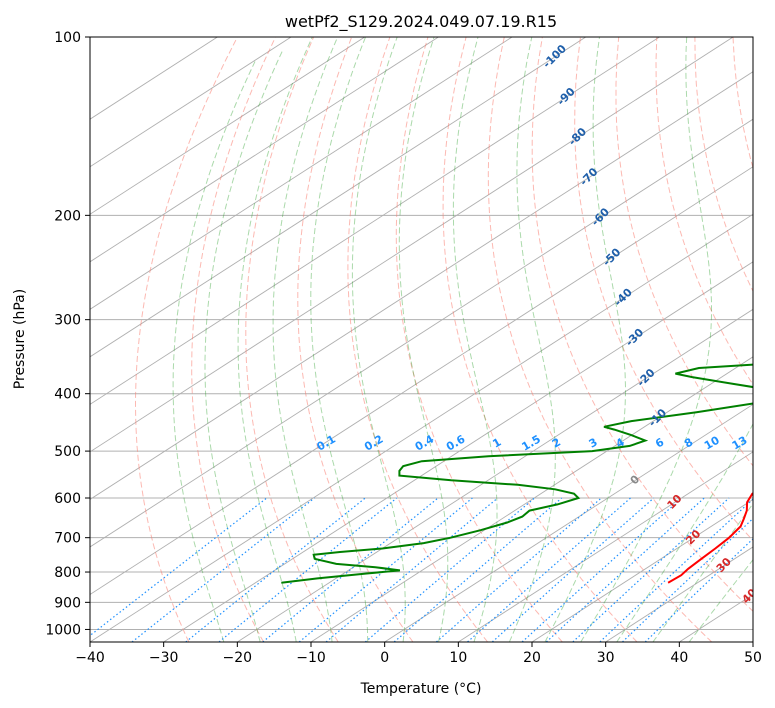 The width and height of the screenshot is (775, 708). Describe the element at coordinates (384, 658) in the screenshot. I see `x-tick-label: 0` at that location.